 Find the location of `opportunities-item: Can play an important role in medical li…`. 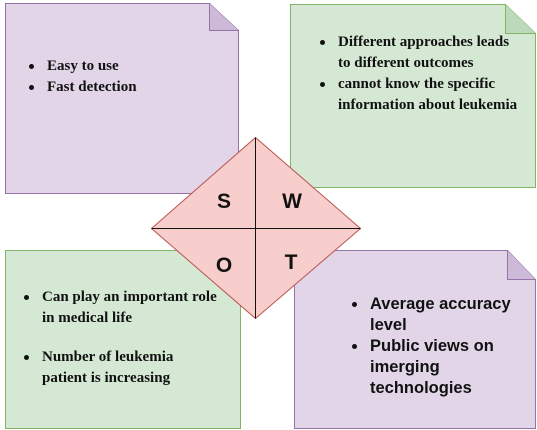

opportunities-item: Can play an important role in medical li… is located at coordinates (120, 308).